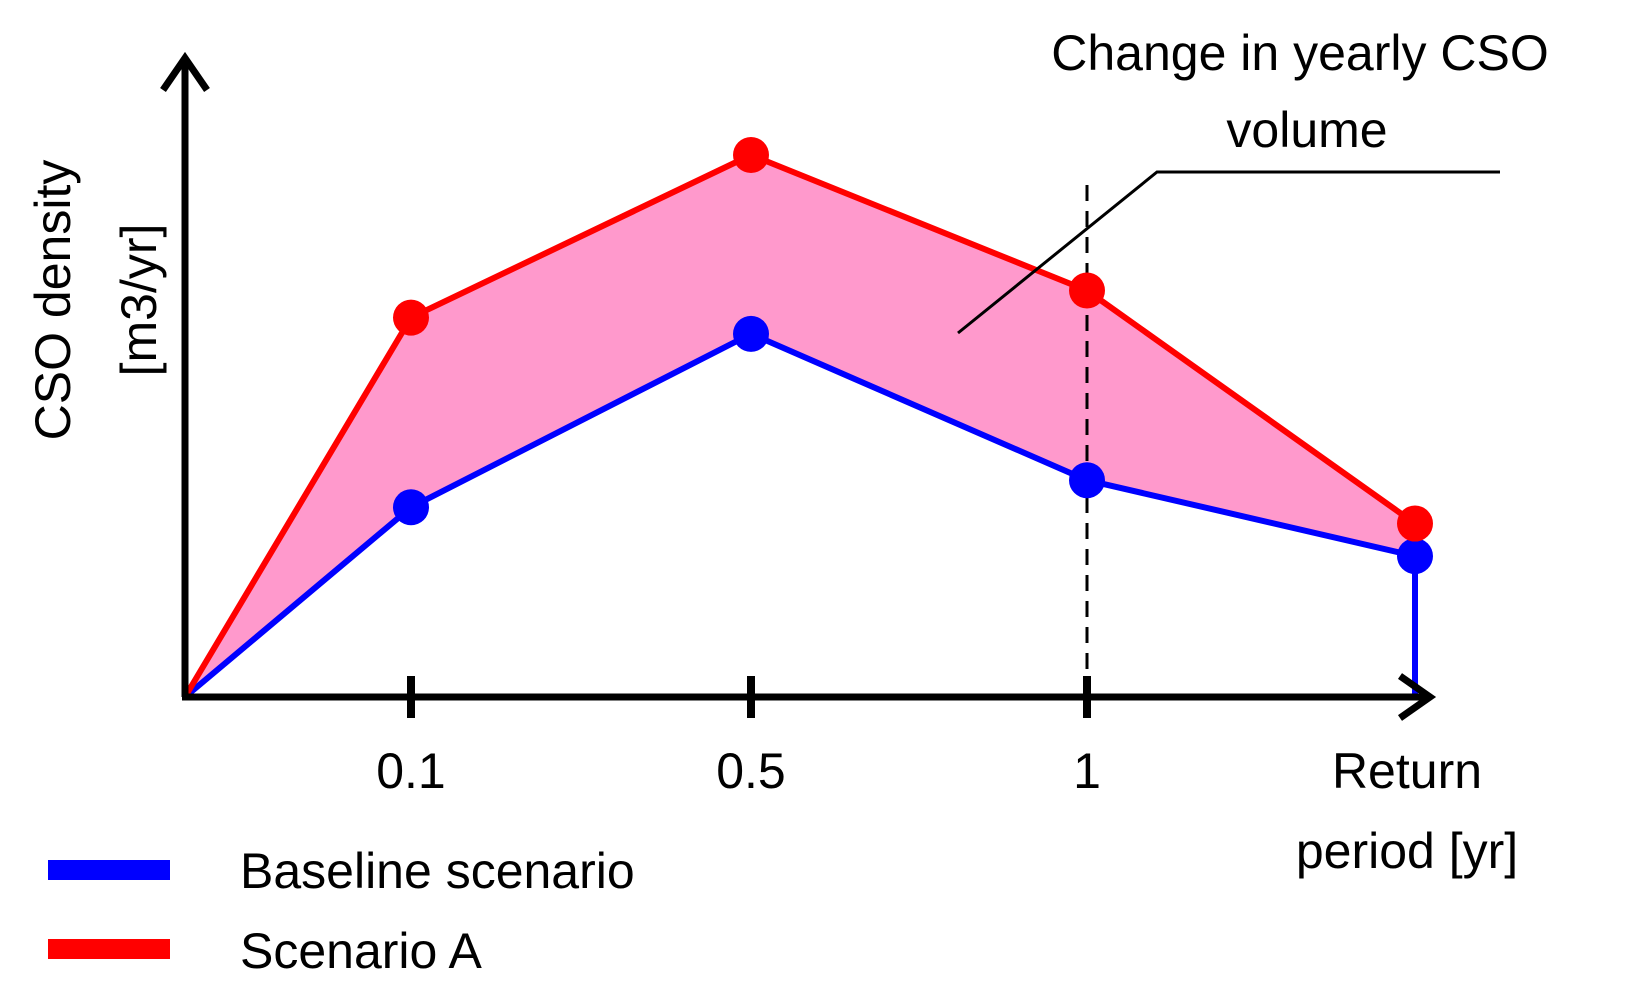 This screenshot has height=993, width=1637. Describe the element at coordinates (751, 155) in the screenshot. I see `scenario-a-point-0.5` at that location.